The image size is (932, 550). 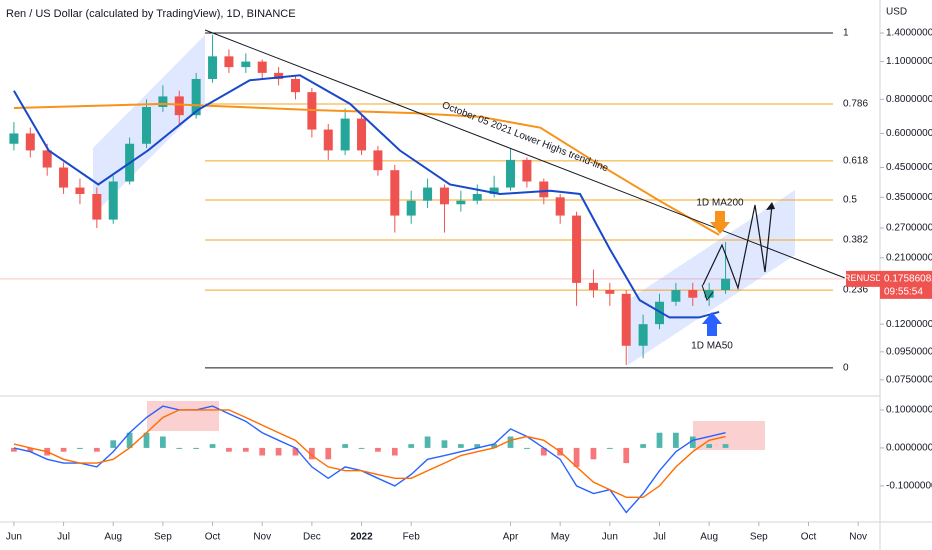 What do you see at coordinates (412, 537) in the screenshot?
I see `x-tick-label: Feb` at bounding box center [412, 537].